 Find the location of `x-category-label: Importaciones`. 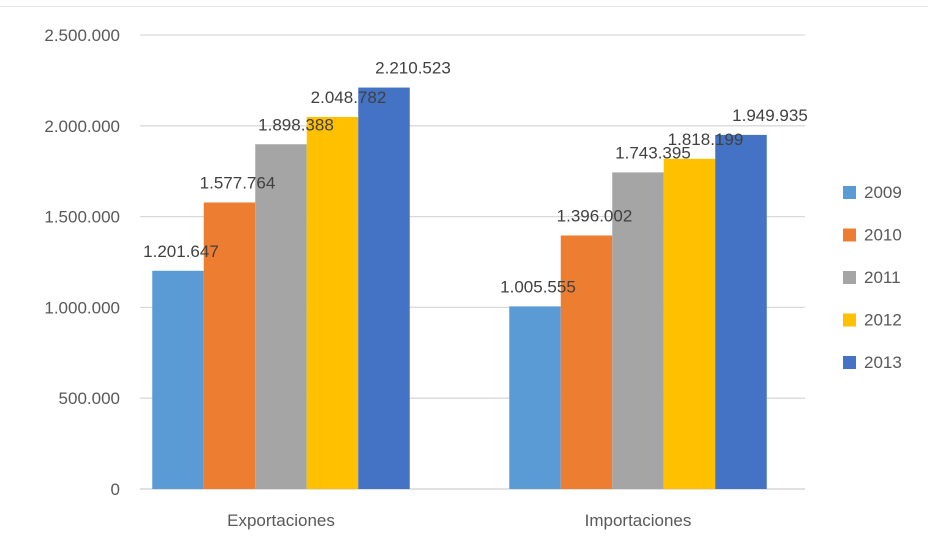

x-category-label: Importaciones is located at coordinates (638, 520).